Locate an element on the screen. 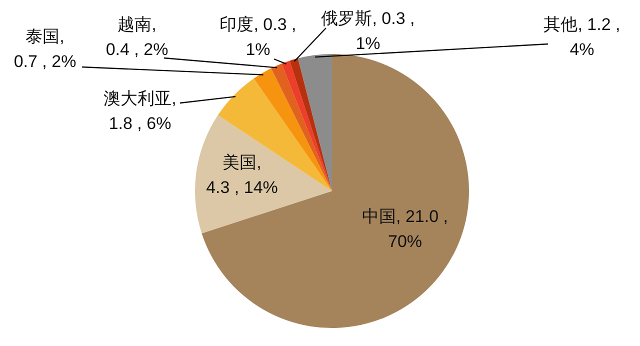 Image resolution: width=640 pixels, height=346 pixels. slice-label: 俄罗斯, 0.3 , 1% is located at coordinates (368, 31).